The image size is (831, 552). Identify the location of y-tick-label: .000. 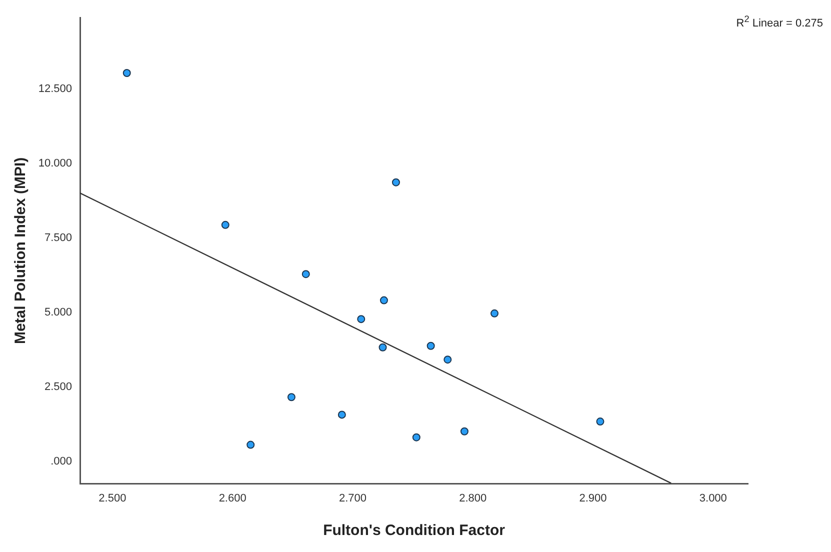
(61, 461).